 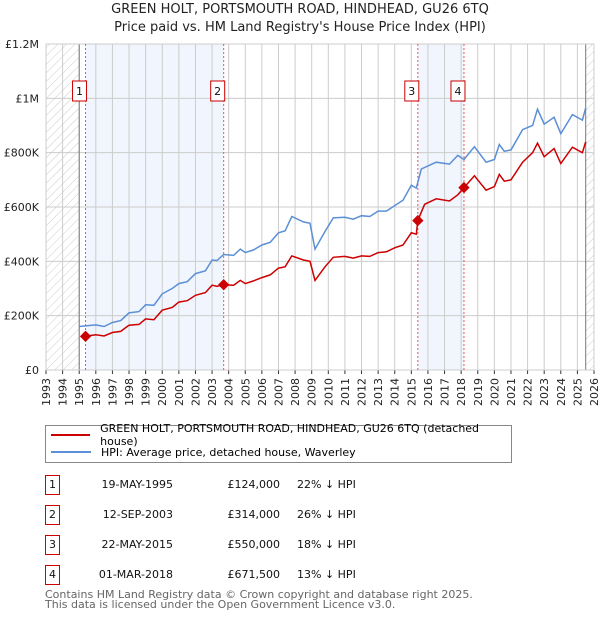 What do you see at coordinates (254, 544) in the screenshot?
I see `sale-price: £550,000` at bounding box center [254, 544].